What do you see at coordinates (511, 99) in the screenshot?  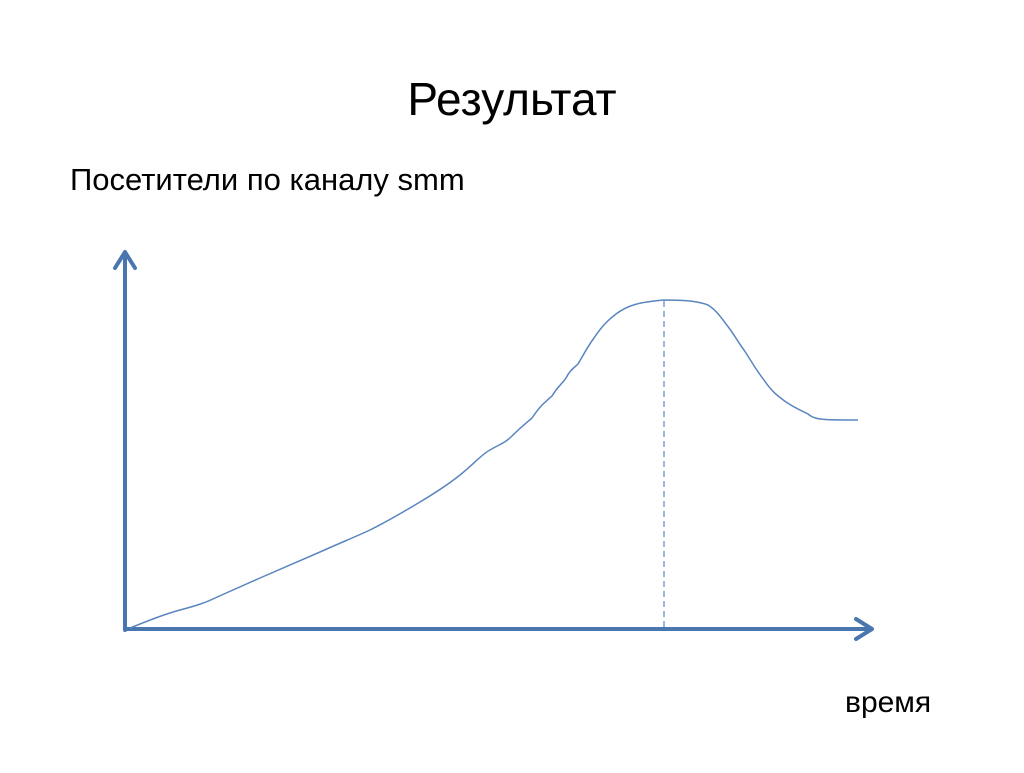 I see `slide-title: Результат` at bounding box center [511, 99].